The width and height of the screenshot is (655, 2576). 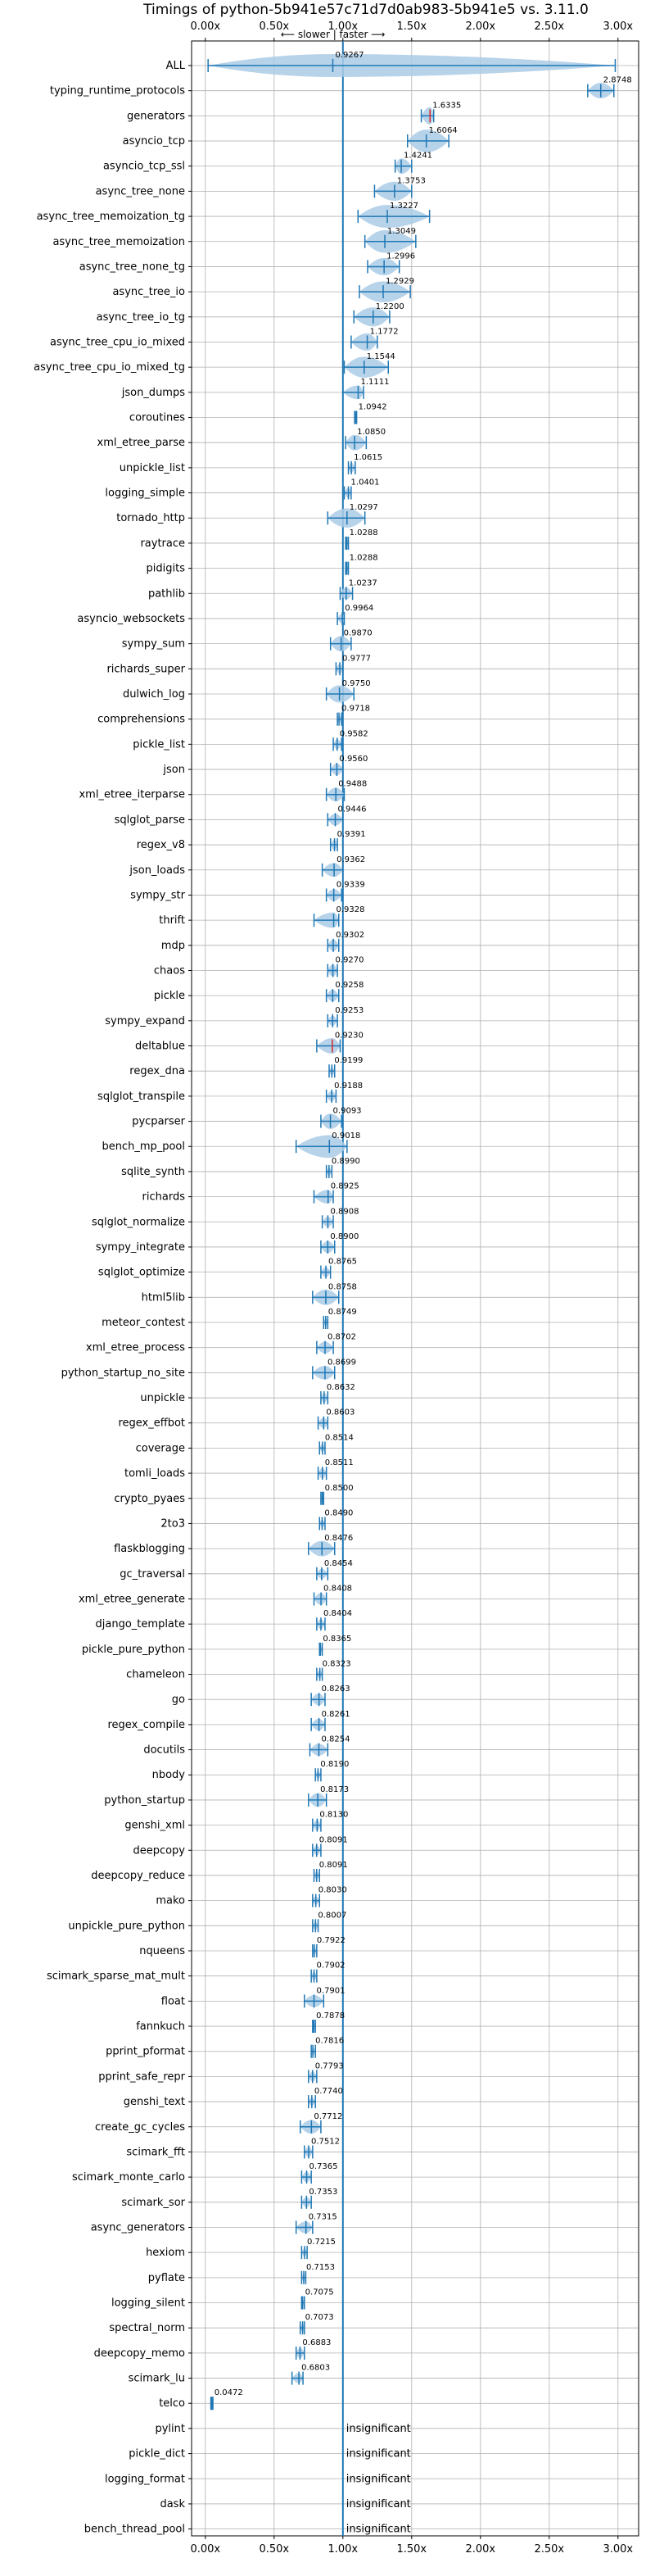 I want to click on benchmark-row: async_tree_none_tg 1.2996, so click(x=247, y=264).